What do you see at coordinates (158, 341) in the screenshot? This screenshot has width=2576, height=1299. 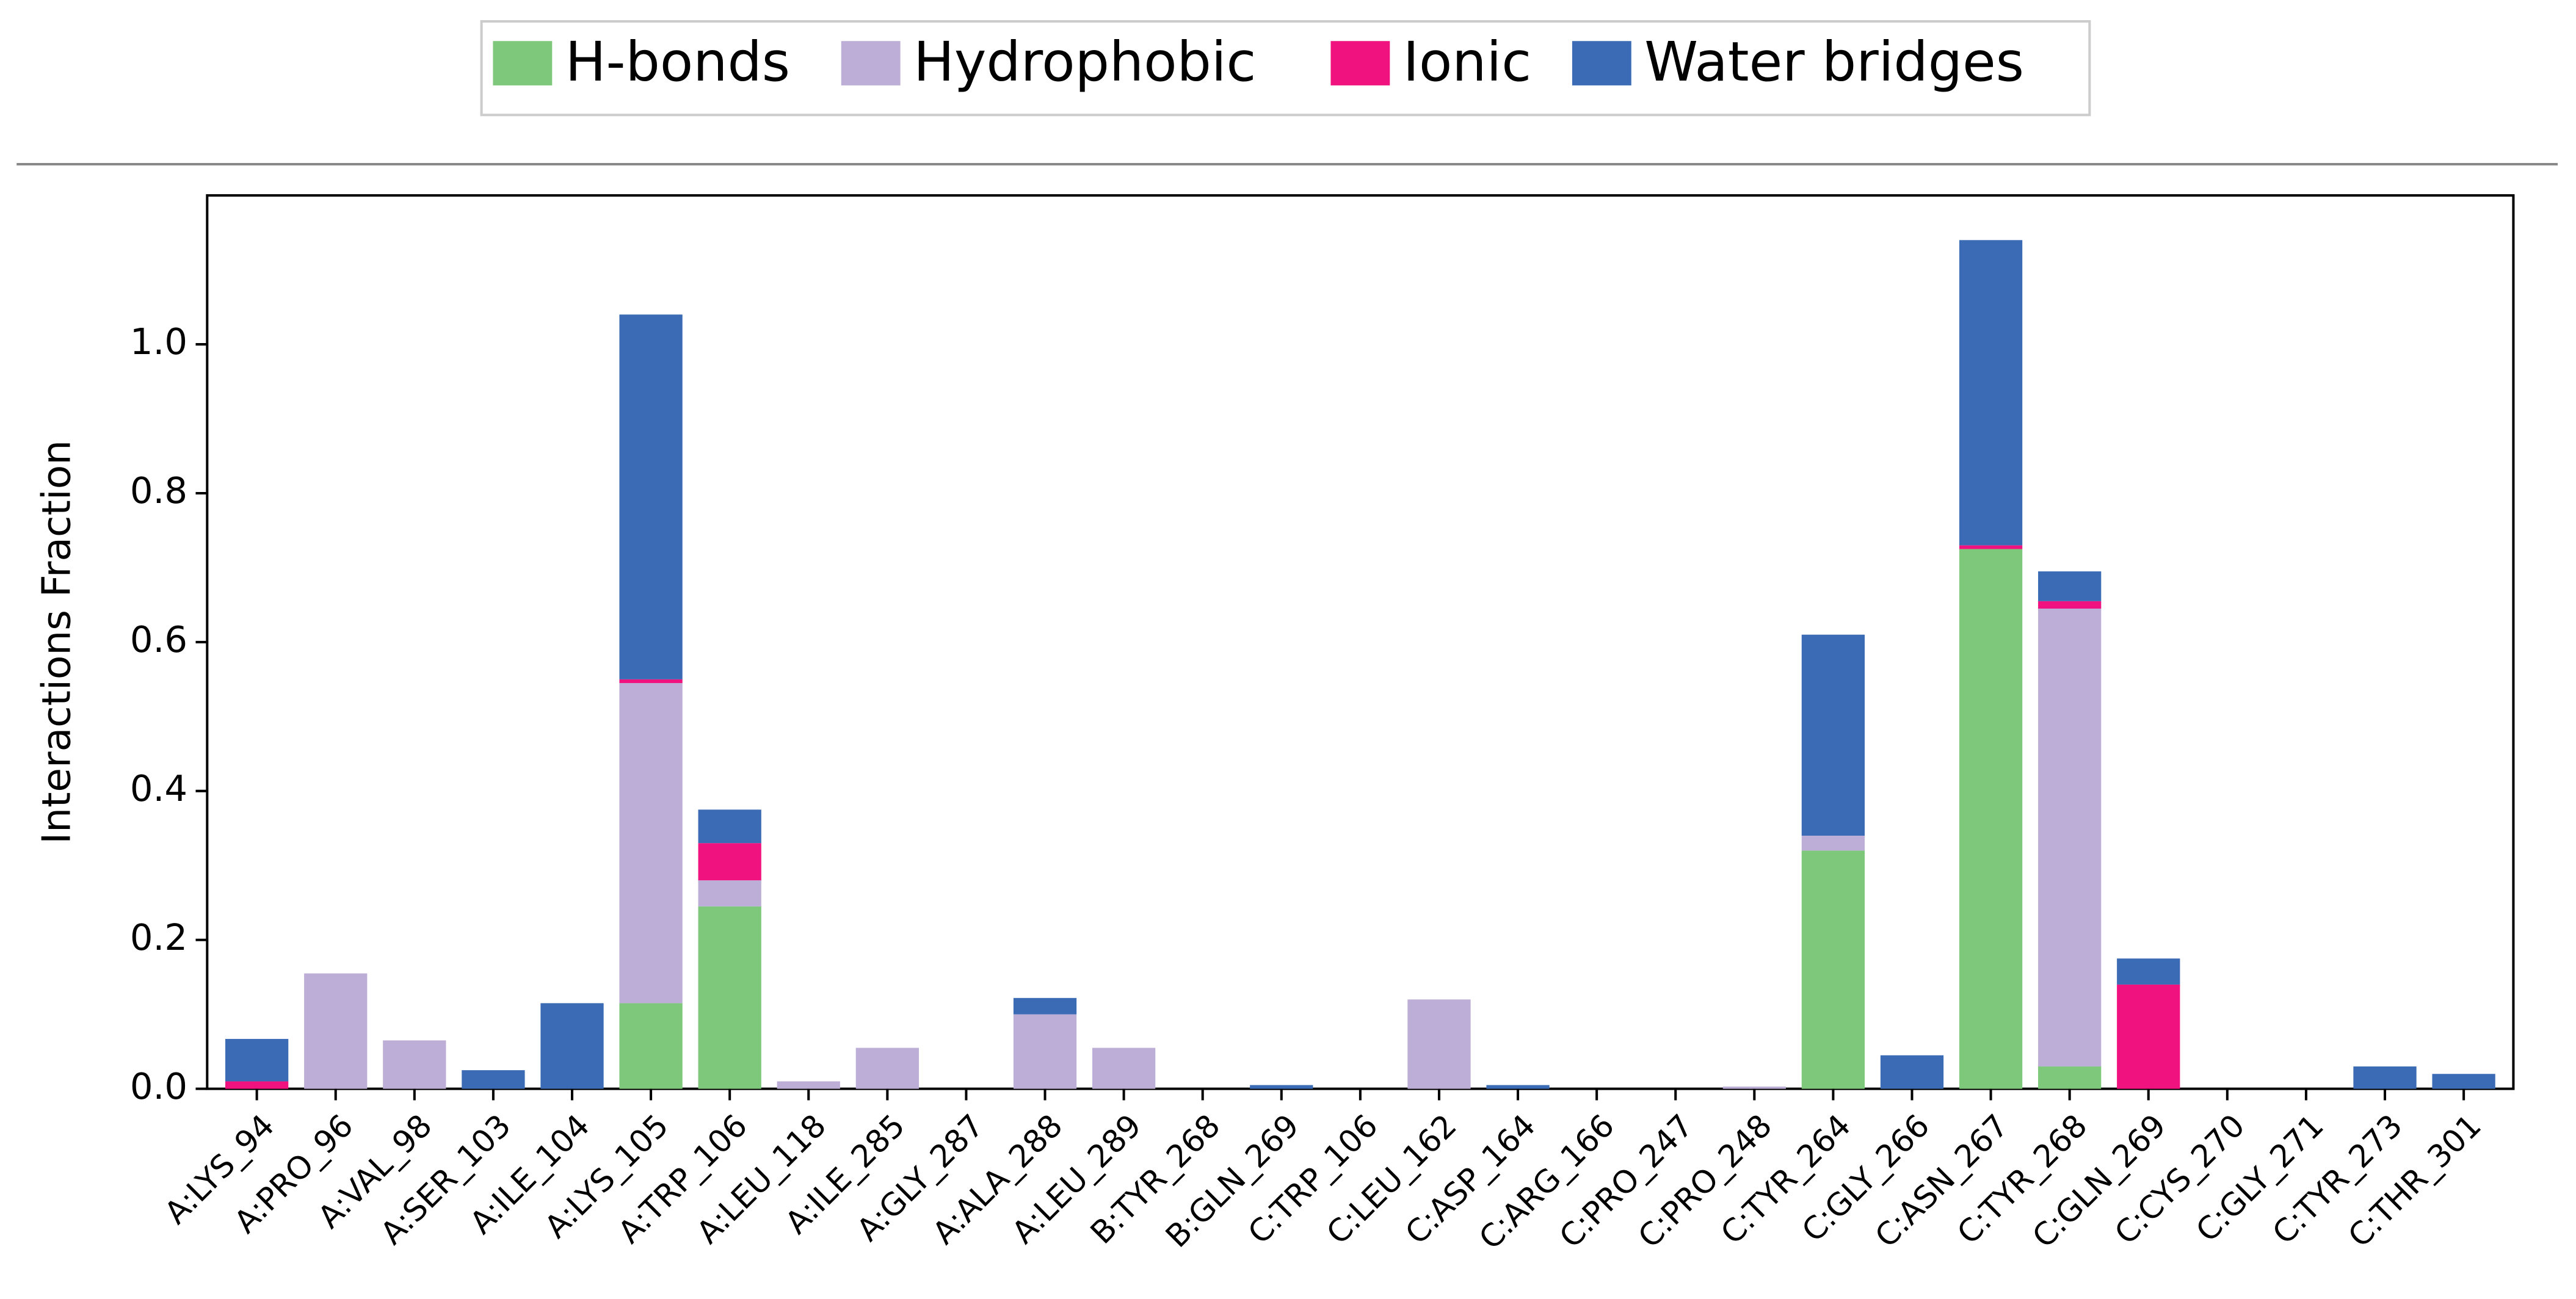 I see `y-tick-label: 1.0` at bounding box center [158, 341].